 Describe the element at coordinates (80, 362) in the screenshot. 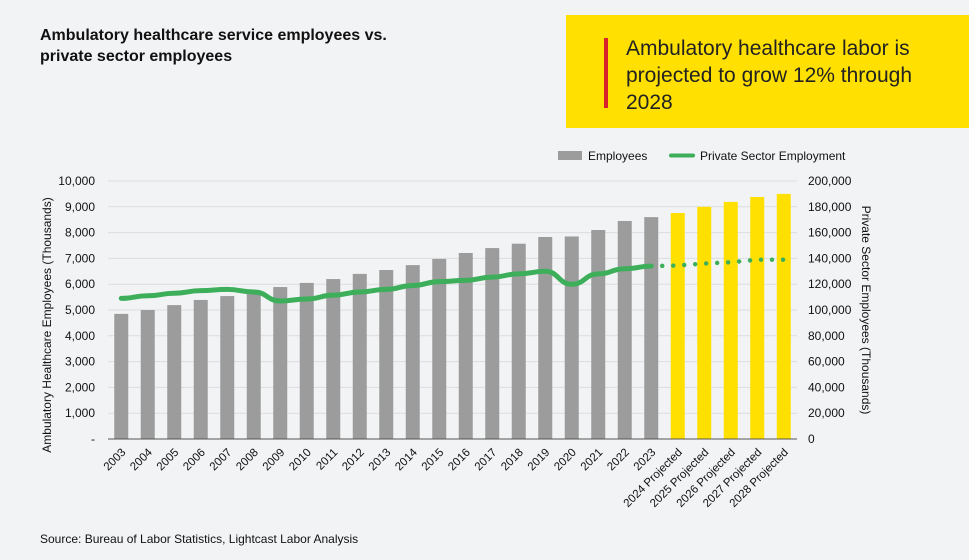

I see `left-tick-label: 3,000` at that location.